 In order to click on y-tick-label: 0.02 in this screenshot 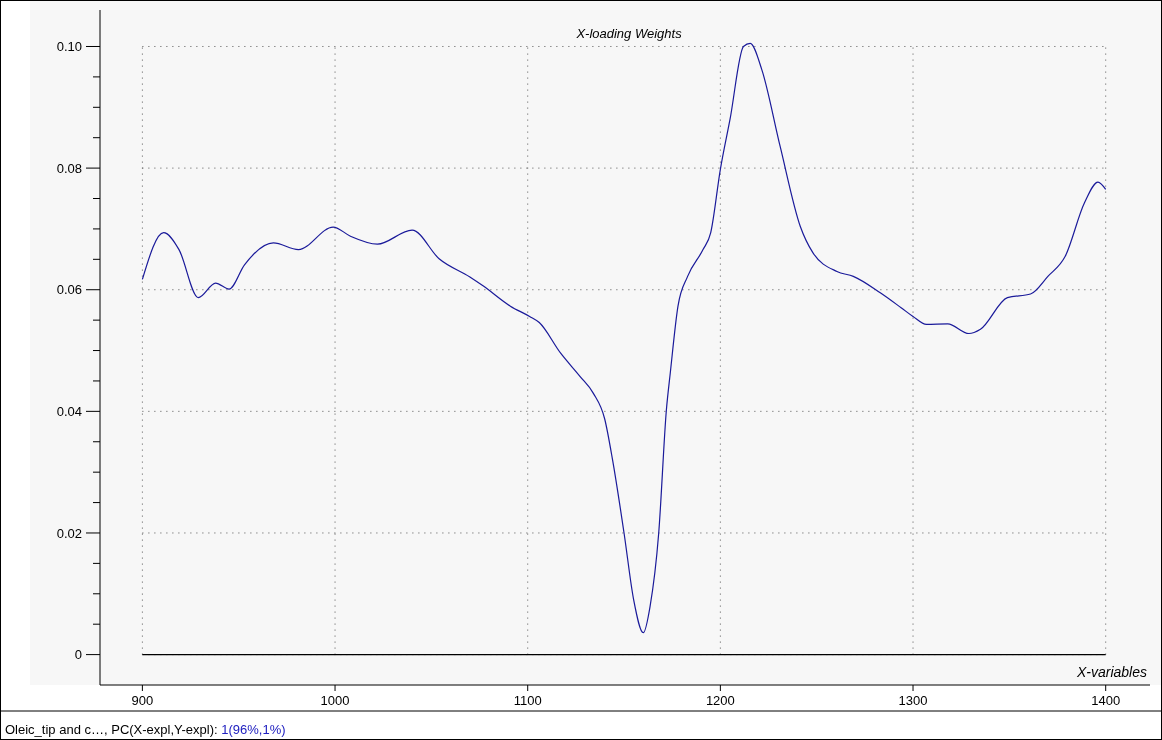, I will do `click(69, 533)`.